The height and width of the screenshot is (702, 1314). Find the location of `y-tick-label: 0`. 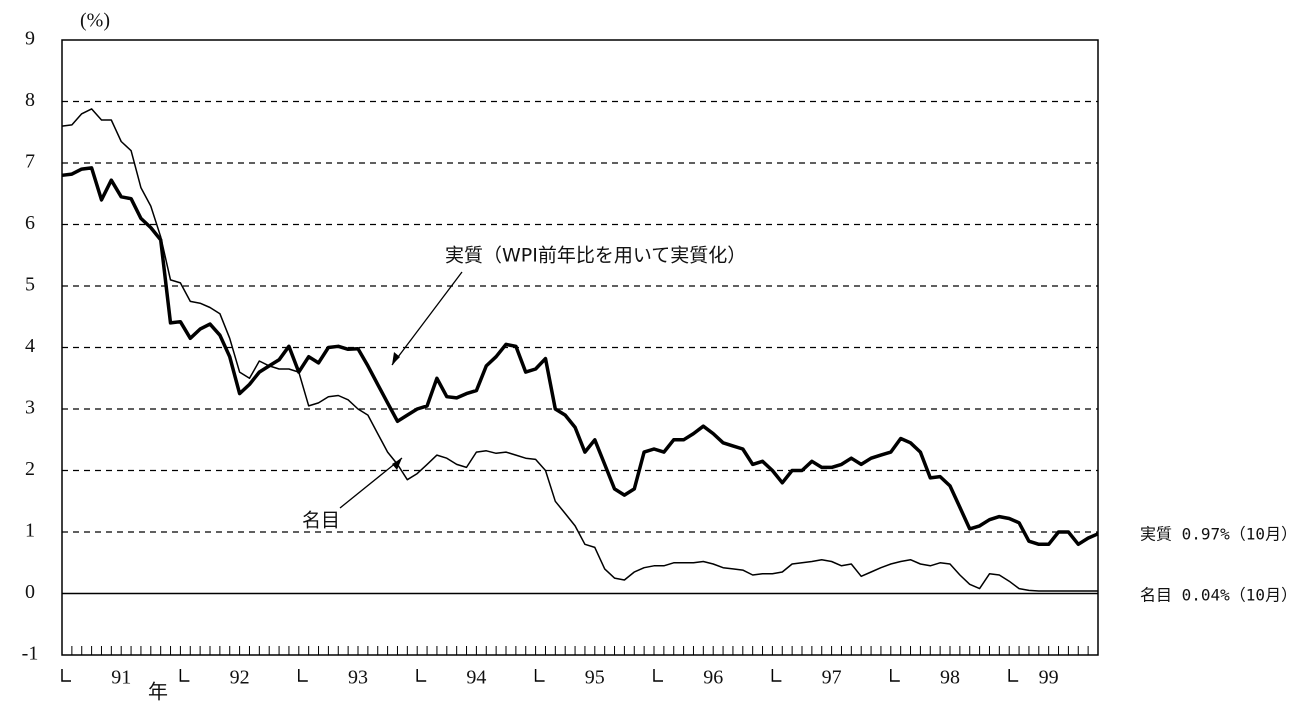

y-tick-label: 0 is located at coordinates (30, 592).